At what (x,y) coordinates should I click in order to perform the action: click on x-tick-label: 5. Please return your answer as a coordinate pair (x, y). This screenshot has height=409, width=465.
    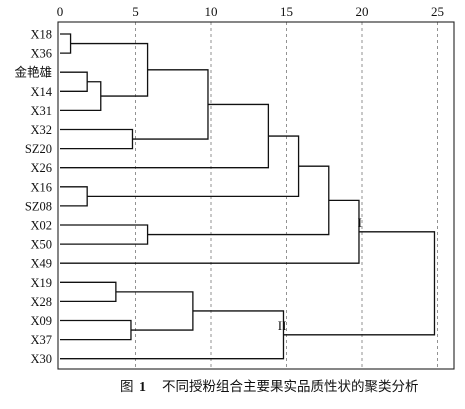
    Looking at the image, I should click on (135, 11).